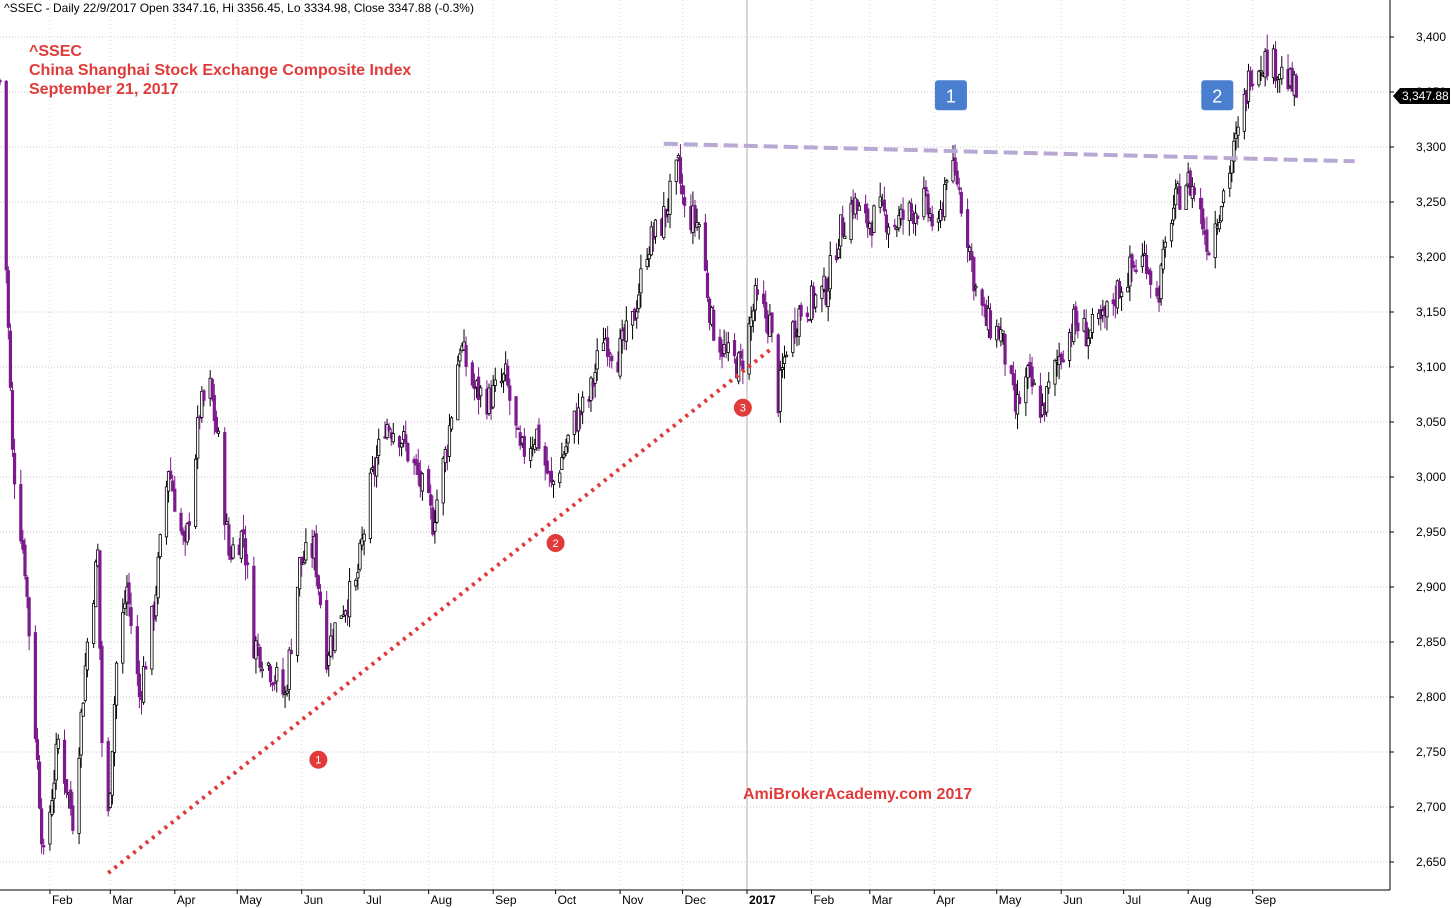 This screenshot has height=908, width=1451. I want to click on x-tick-label: Apr, so click(186, 900).